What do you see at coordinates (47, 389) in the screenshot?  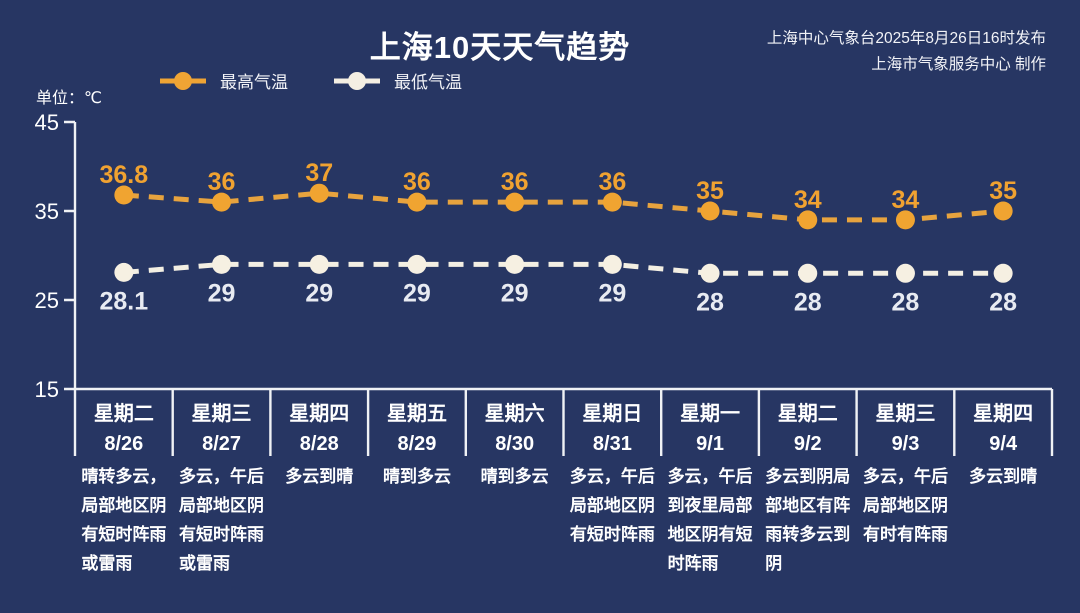 I see `y-axis-tick-label: 15` at bounding box center [47, 389].